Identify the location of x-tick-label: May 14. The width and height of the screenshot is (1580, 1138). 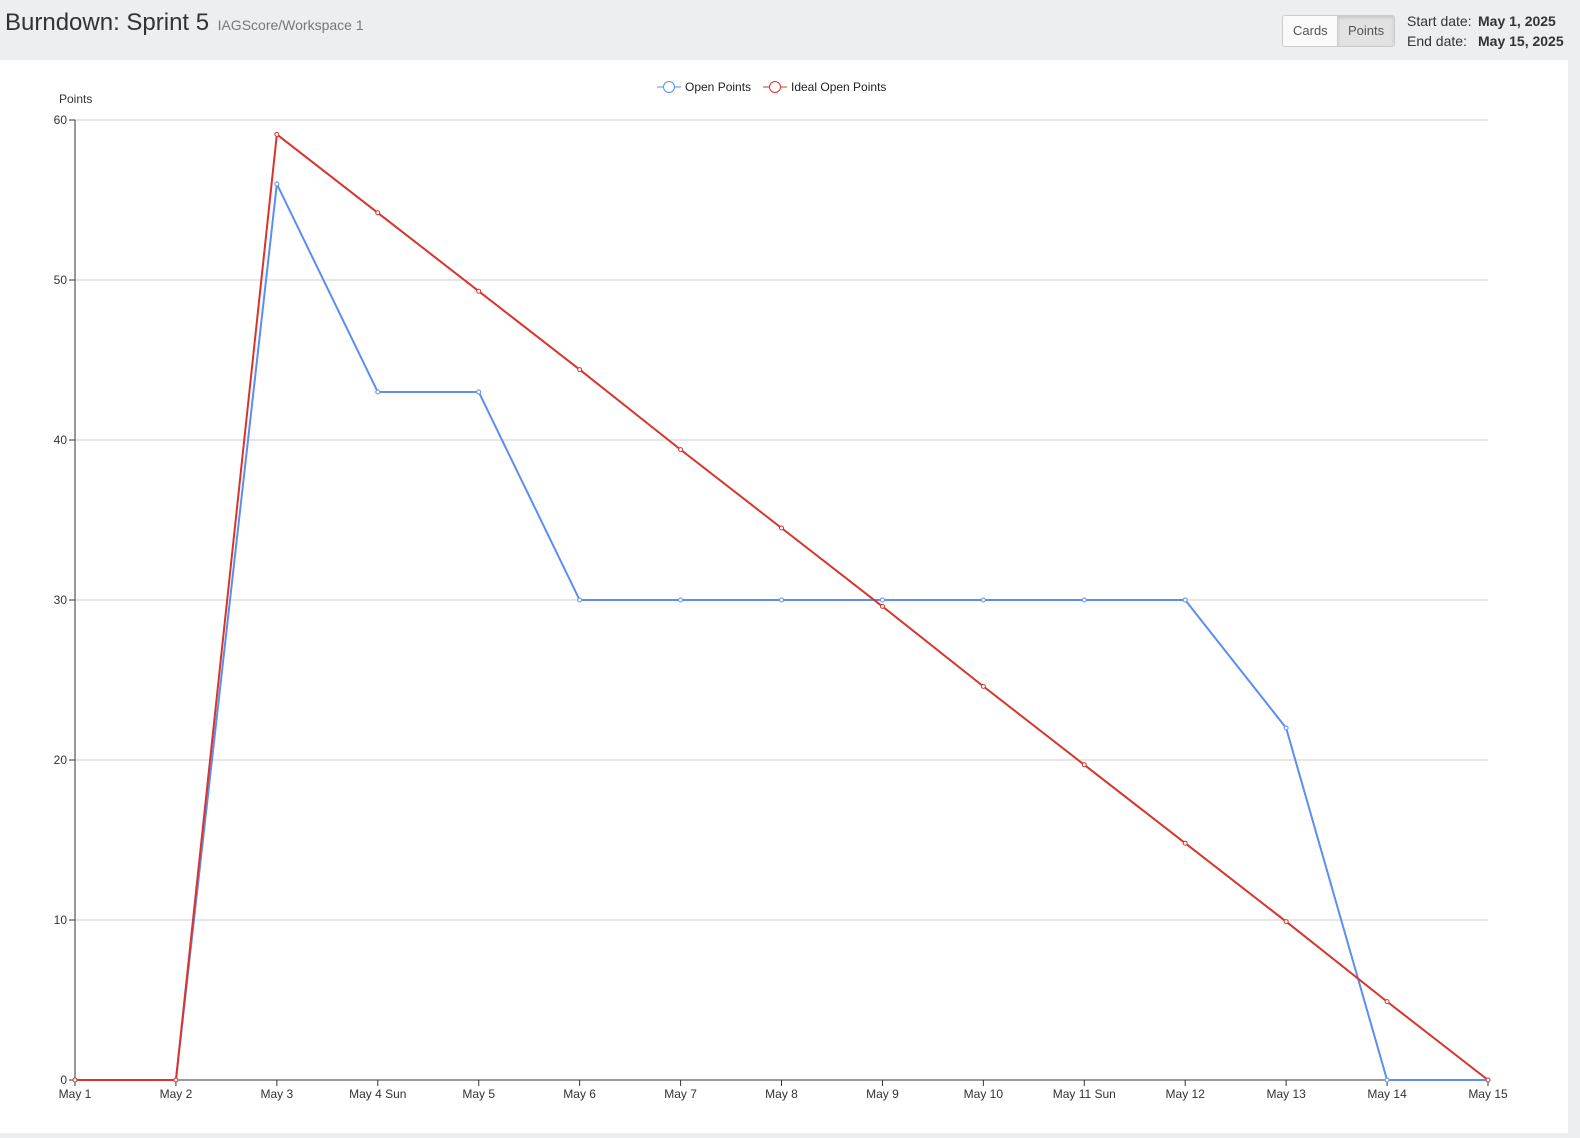
(1387, 1094).